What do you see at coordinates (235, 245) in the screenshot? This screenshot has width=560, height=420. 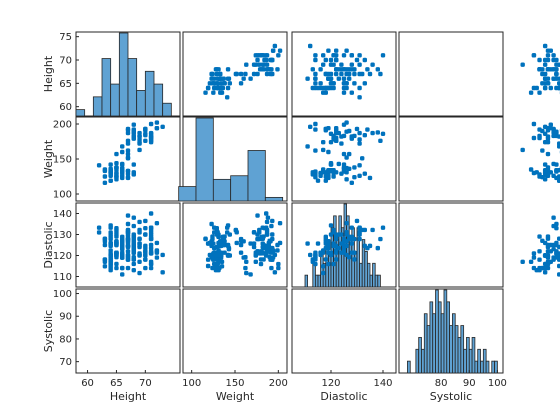 I see `panel-frame` at bounding box center [235, 245].